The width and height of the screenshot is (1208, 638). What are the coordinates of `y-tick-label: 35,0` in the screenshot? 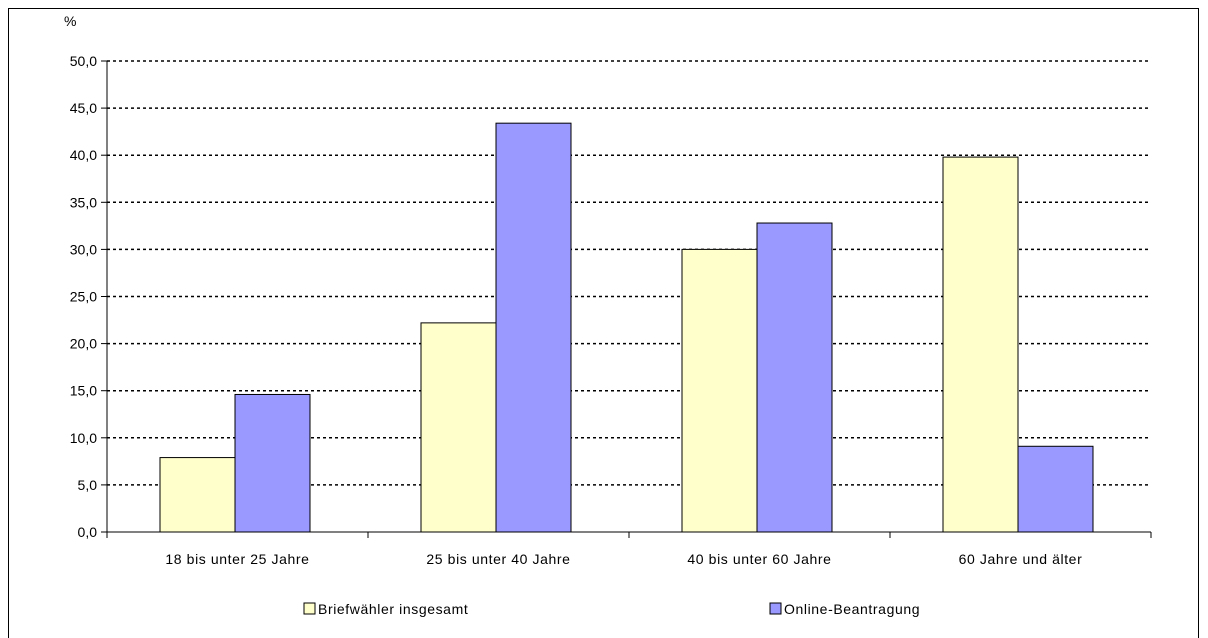 It's located at (83, 202).